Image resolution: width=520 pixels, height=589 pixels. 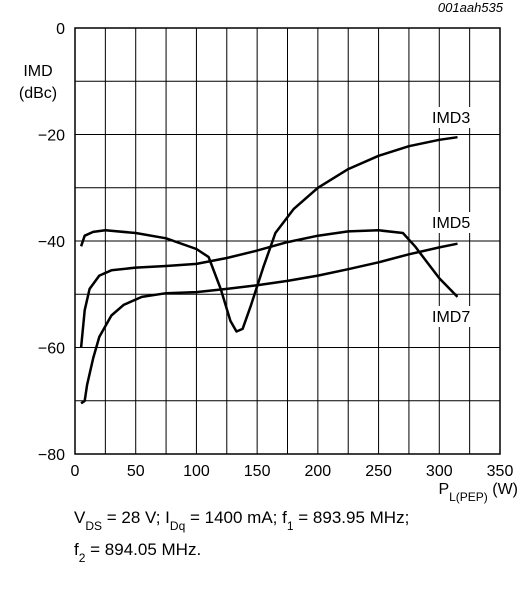 I want to click on subscript: 2, so click(x=82, y=558).